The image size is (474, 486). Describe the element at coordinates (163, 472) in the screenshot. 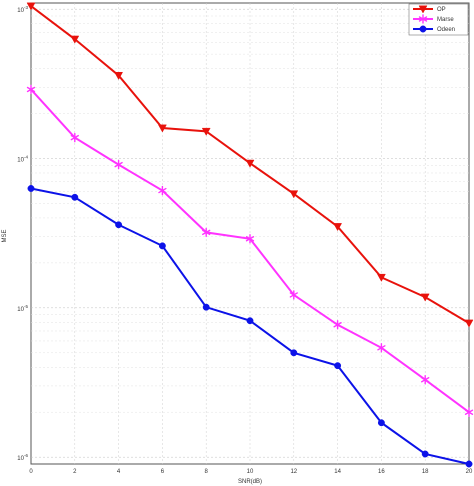

I see `x-tick-label: 6` at that location.